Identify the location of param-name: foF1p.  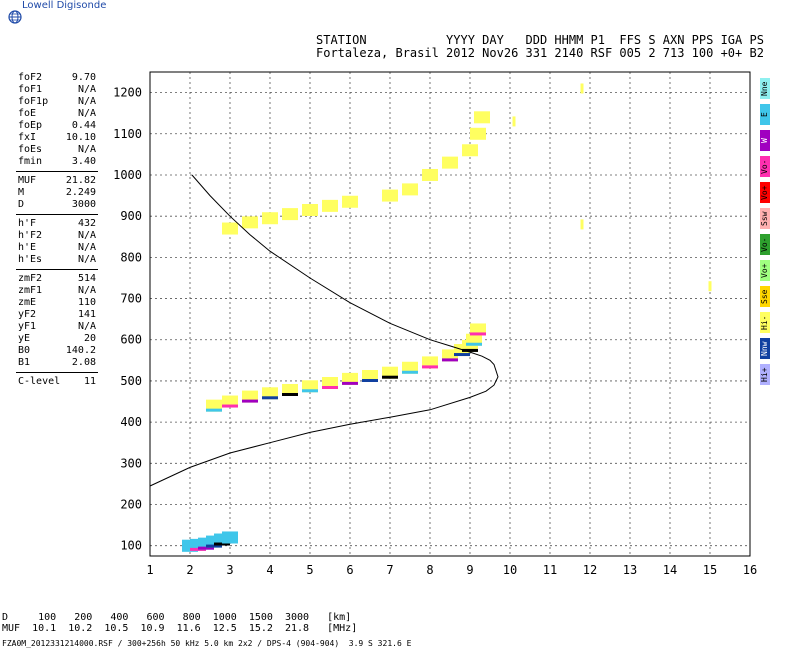
(33, 101).